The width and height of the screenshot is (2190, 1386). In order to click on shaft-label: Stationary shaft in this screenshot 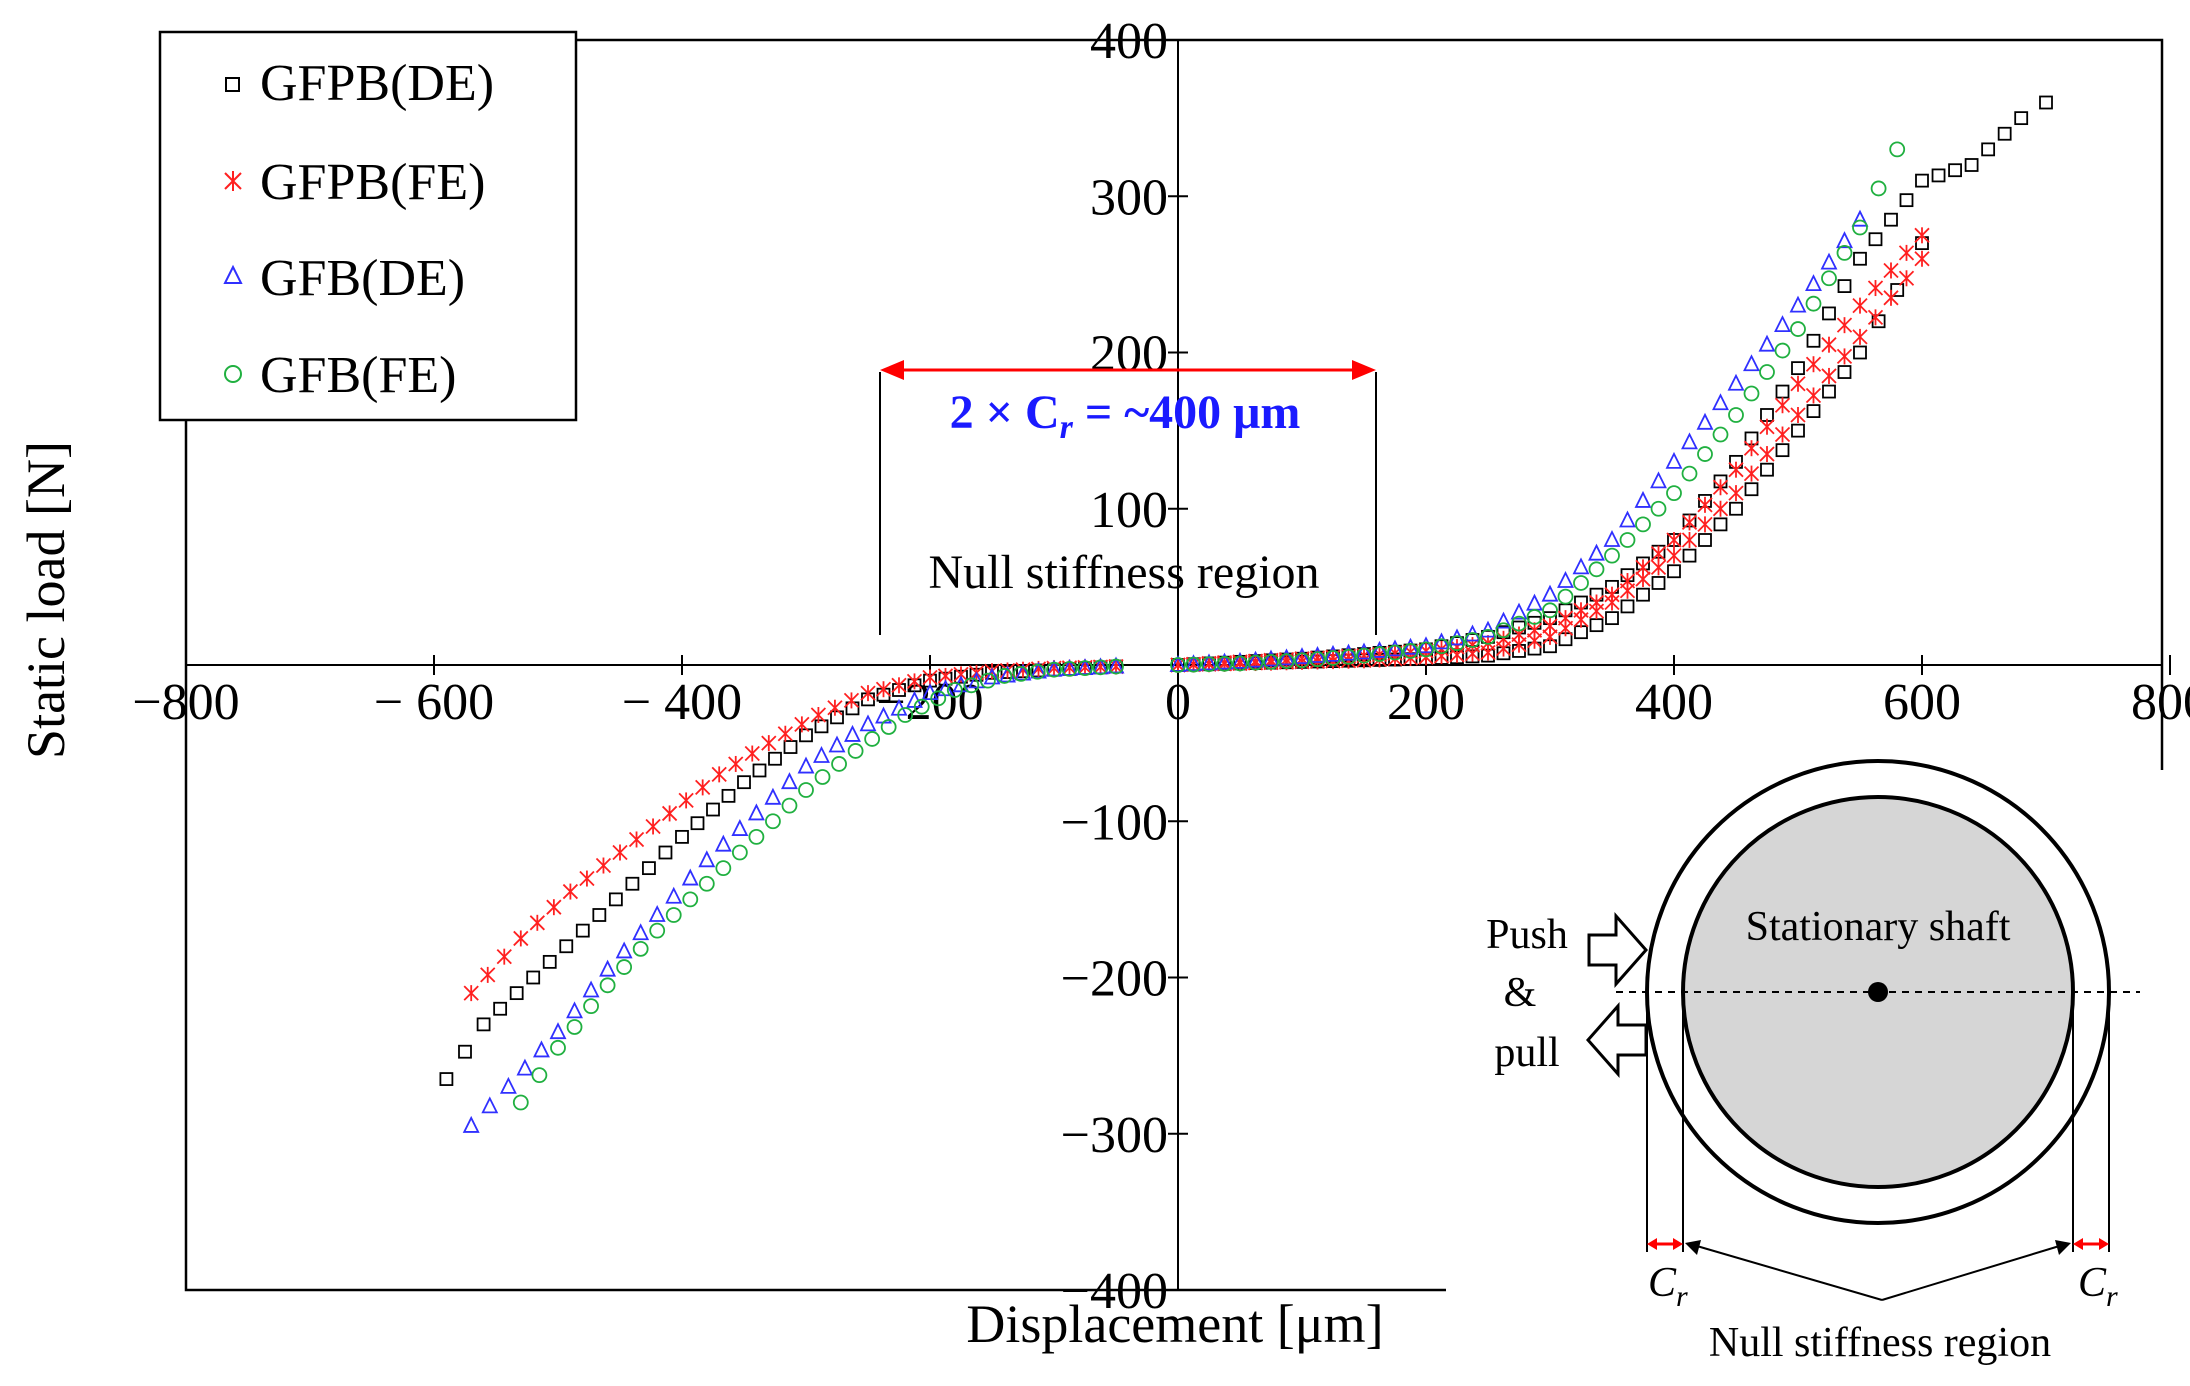, I will do `click(1878, 927)`.